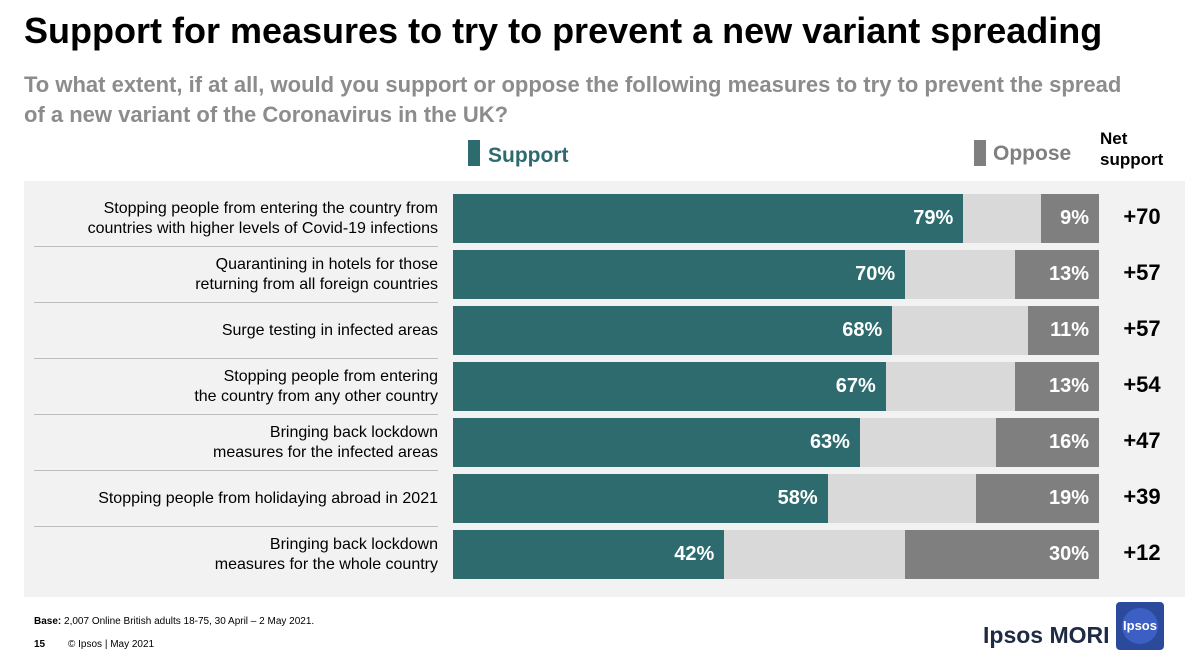  What do you see at coordinates (875, 274) in the screenshot?
I see `support-value-label: 70%` at bounding box center [875, 274].